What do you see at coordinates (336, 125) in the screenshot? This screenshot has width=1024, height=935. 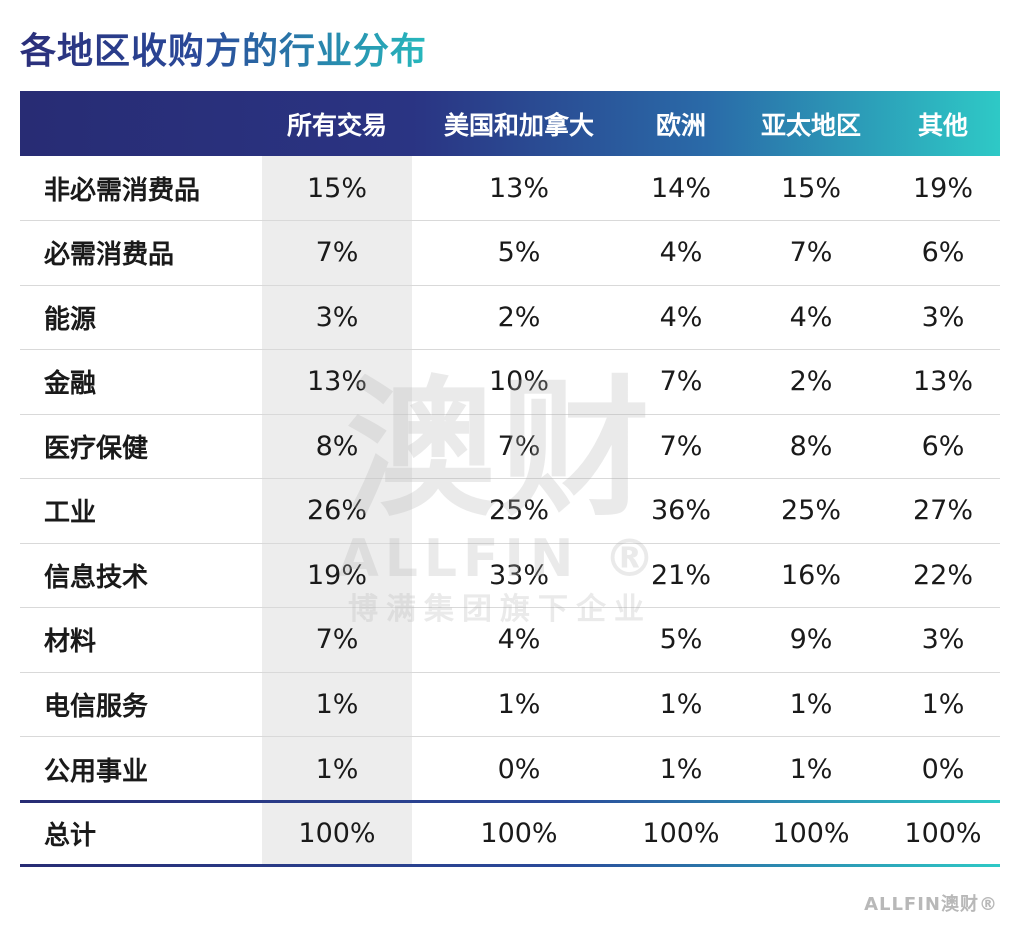 I see `column-header: 所有交易` at bounding box center [336, 125].